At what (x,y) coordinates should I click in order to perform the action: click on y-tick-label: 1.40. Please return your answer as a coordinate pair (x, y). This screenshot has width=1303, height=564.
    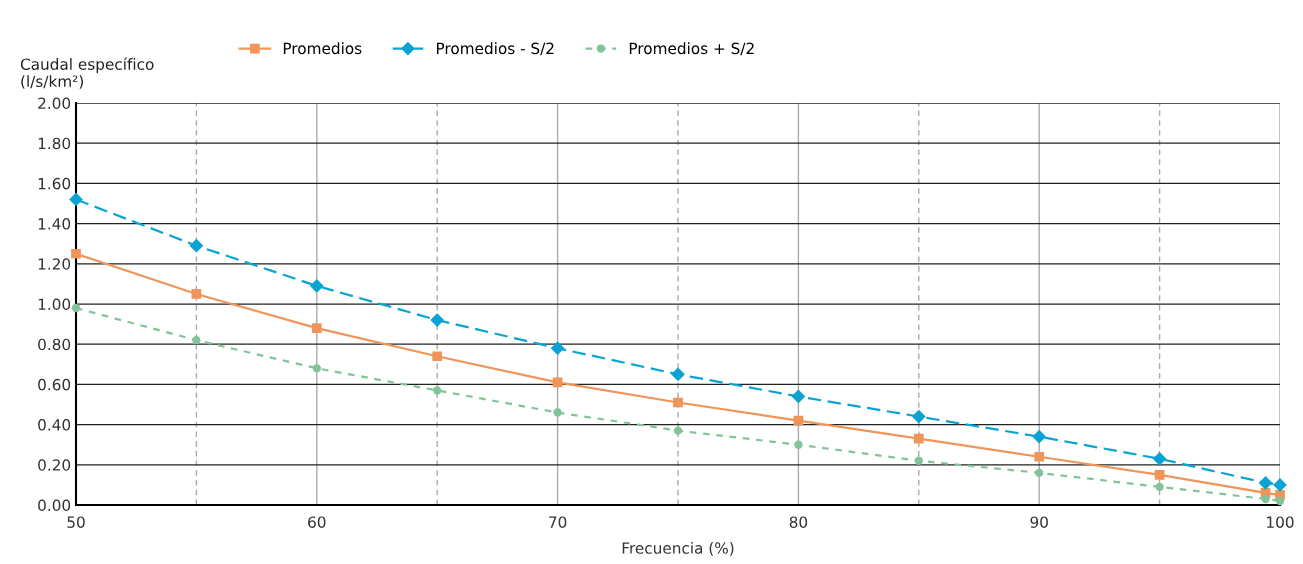
    Looking at the image, I should click on (54, 224).